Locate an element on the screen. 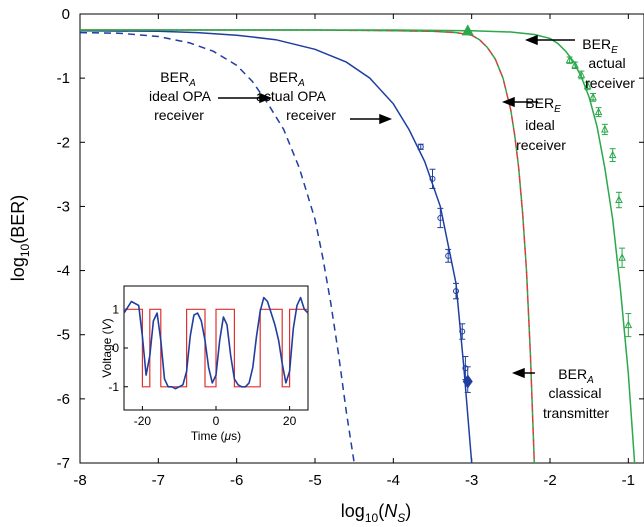 The height and width of the screenshot is (527, 644). annotation-ber-e-ideal: BERE ideal receiver is located at coordinates (541, 124).